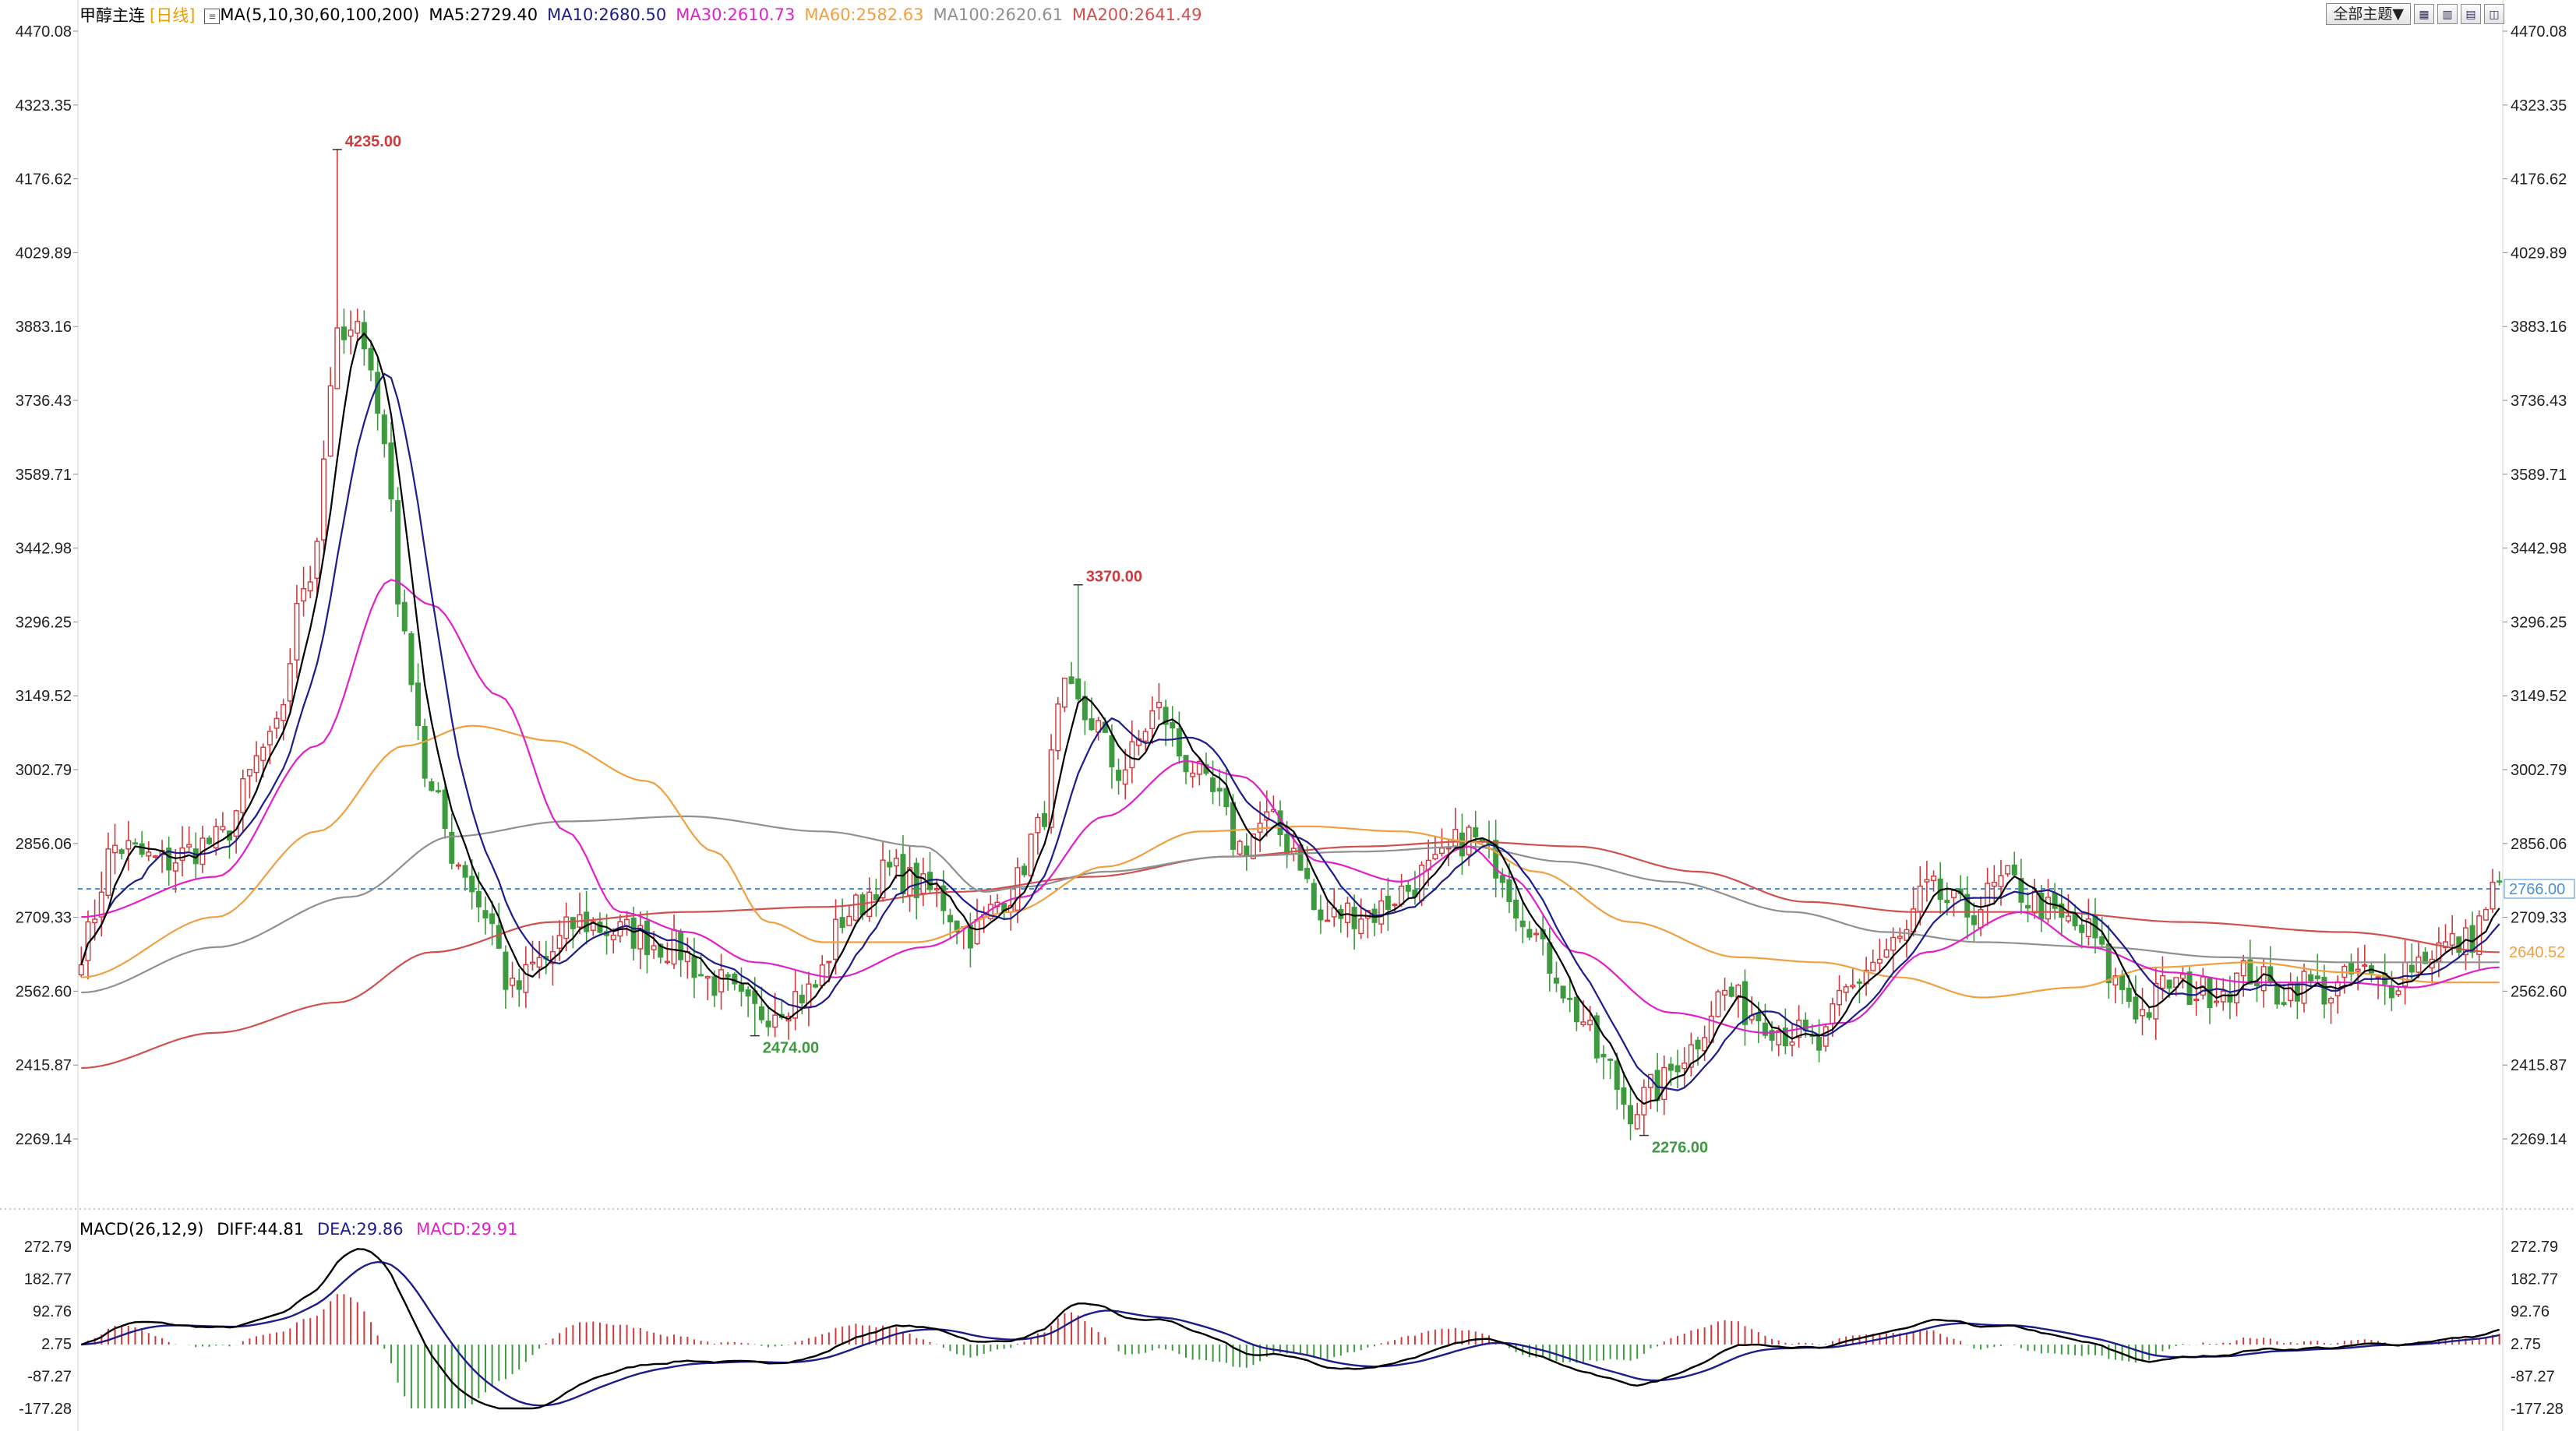 This screenshot has width=2576, height=1431. I want to click on theme-dropdown: 全部主题▼, so click(2368, 14).